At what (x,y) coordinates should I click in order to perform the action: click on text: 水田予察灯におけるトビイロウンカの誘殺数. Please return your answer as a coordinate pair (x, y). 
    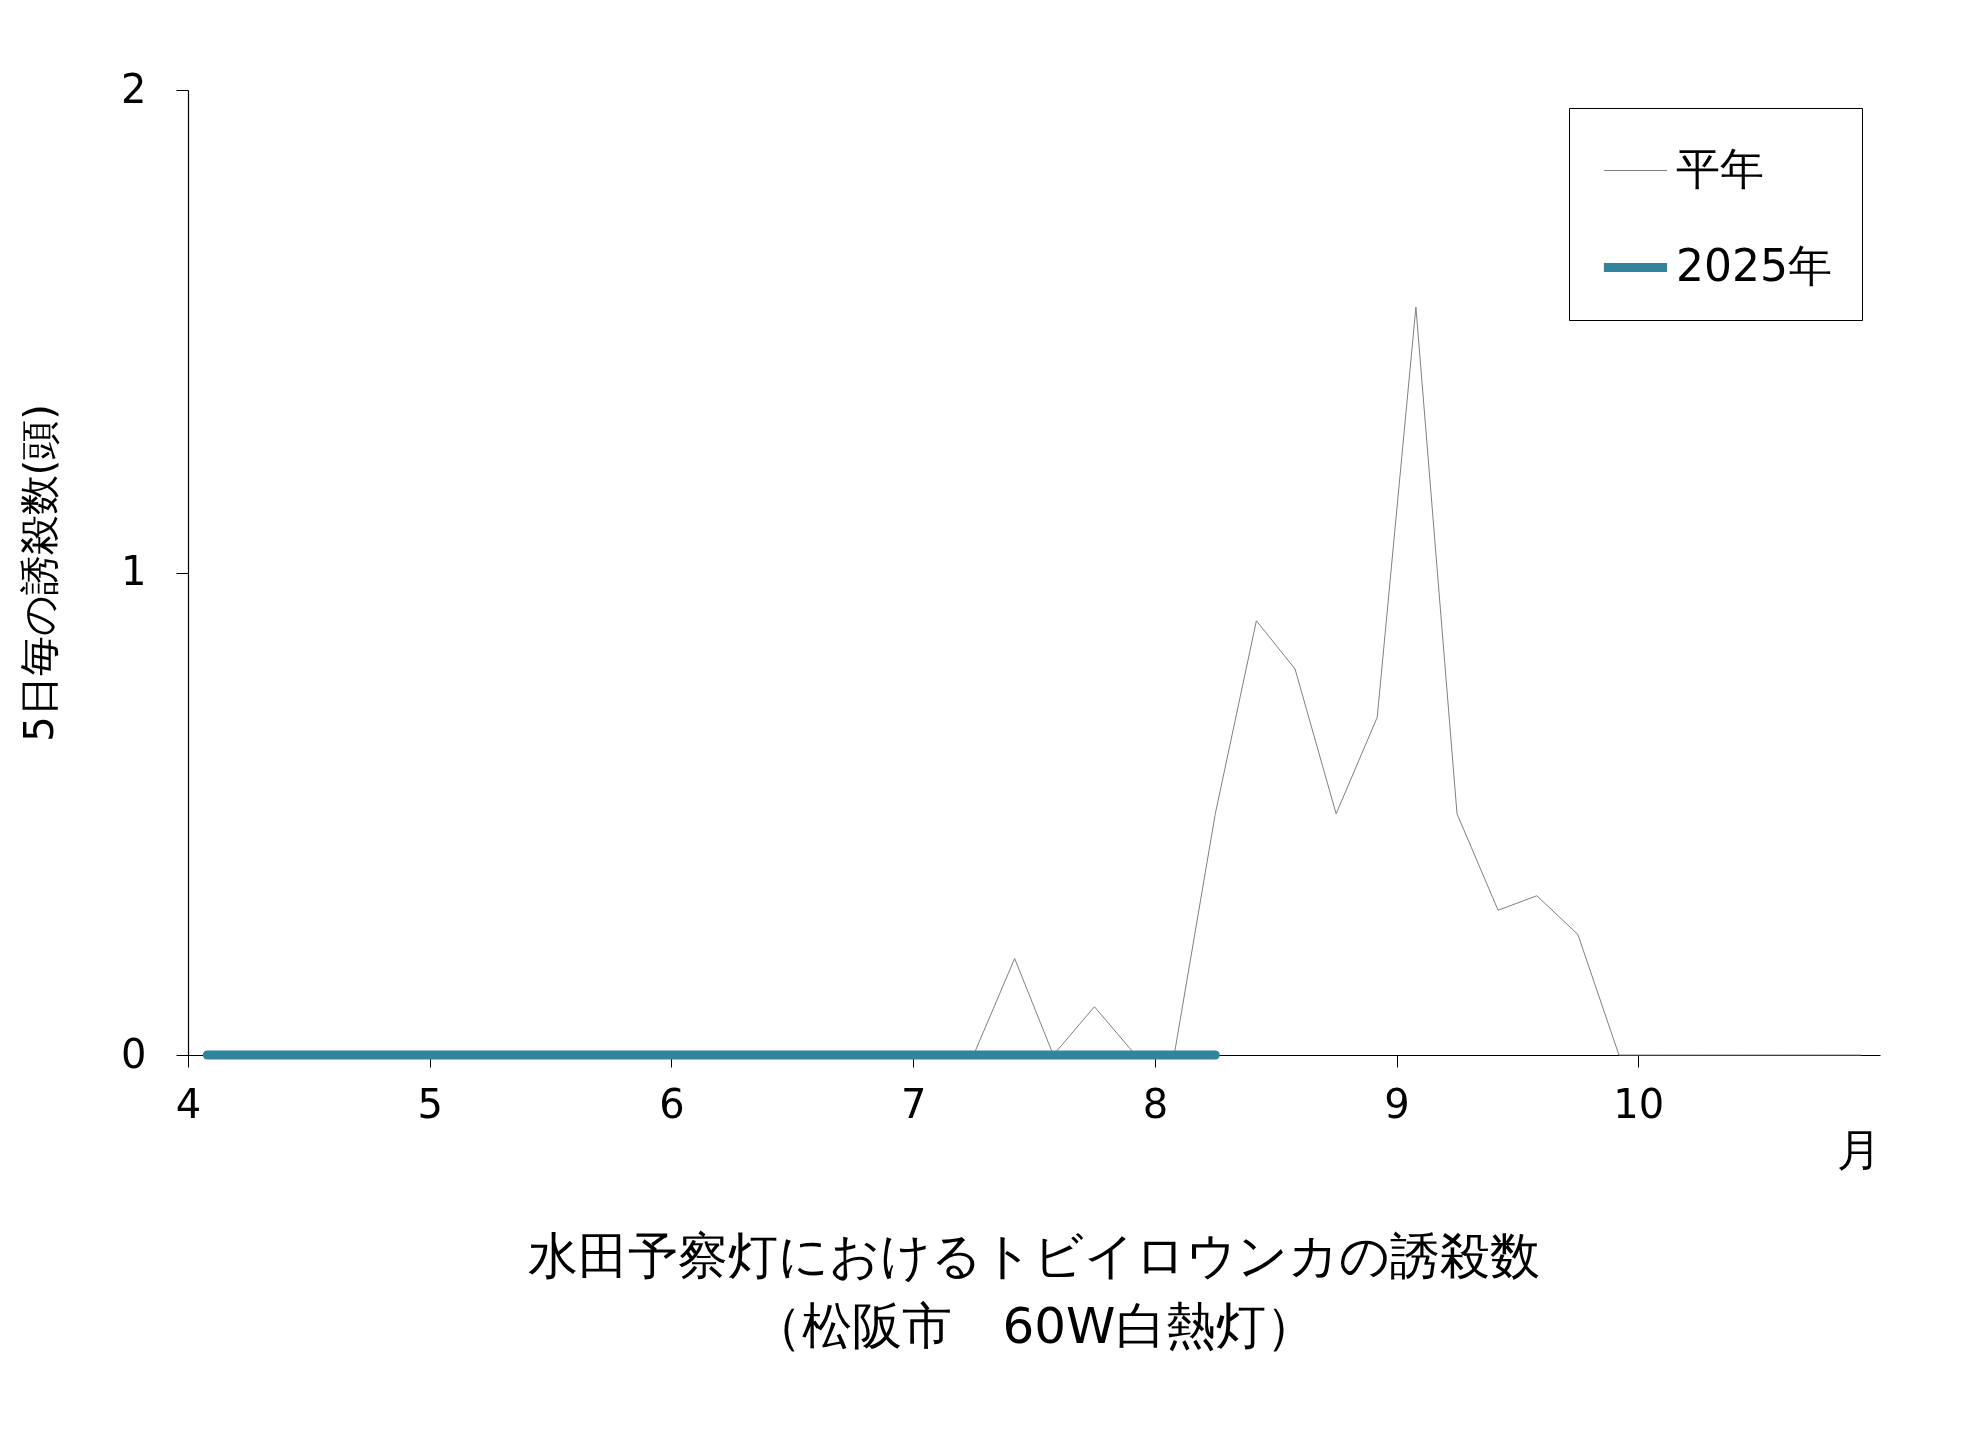
    Looking at the image, I should click on (1034, 1256).